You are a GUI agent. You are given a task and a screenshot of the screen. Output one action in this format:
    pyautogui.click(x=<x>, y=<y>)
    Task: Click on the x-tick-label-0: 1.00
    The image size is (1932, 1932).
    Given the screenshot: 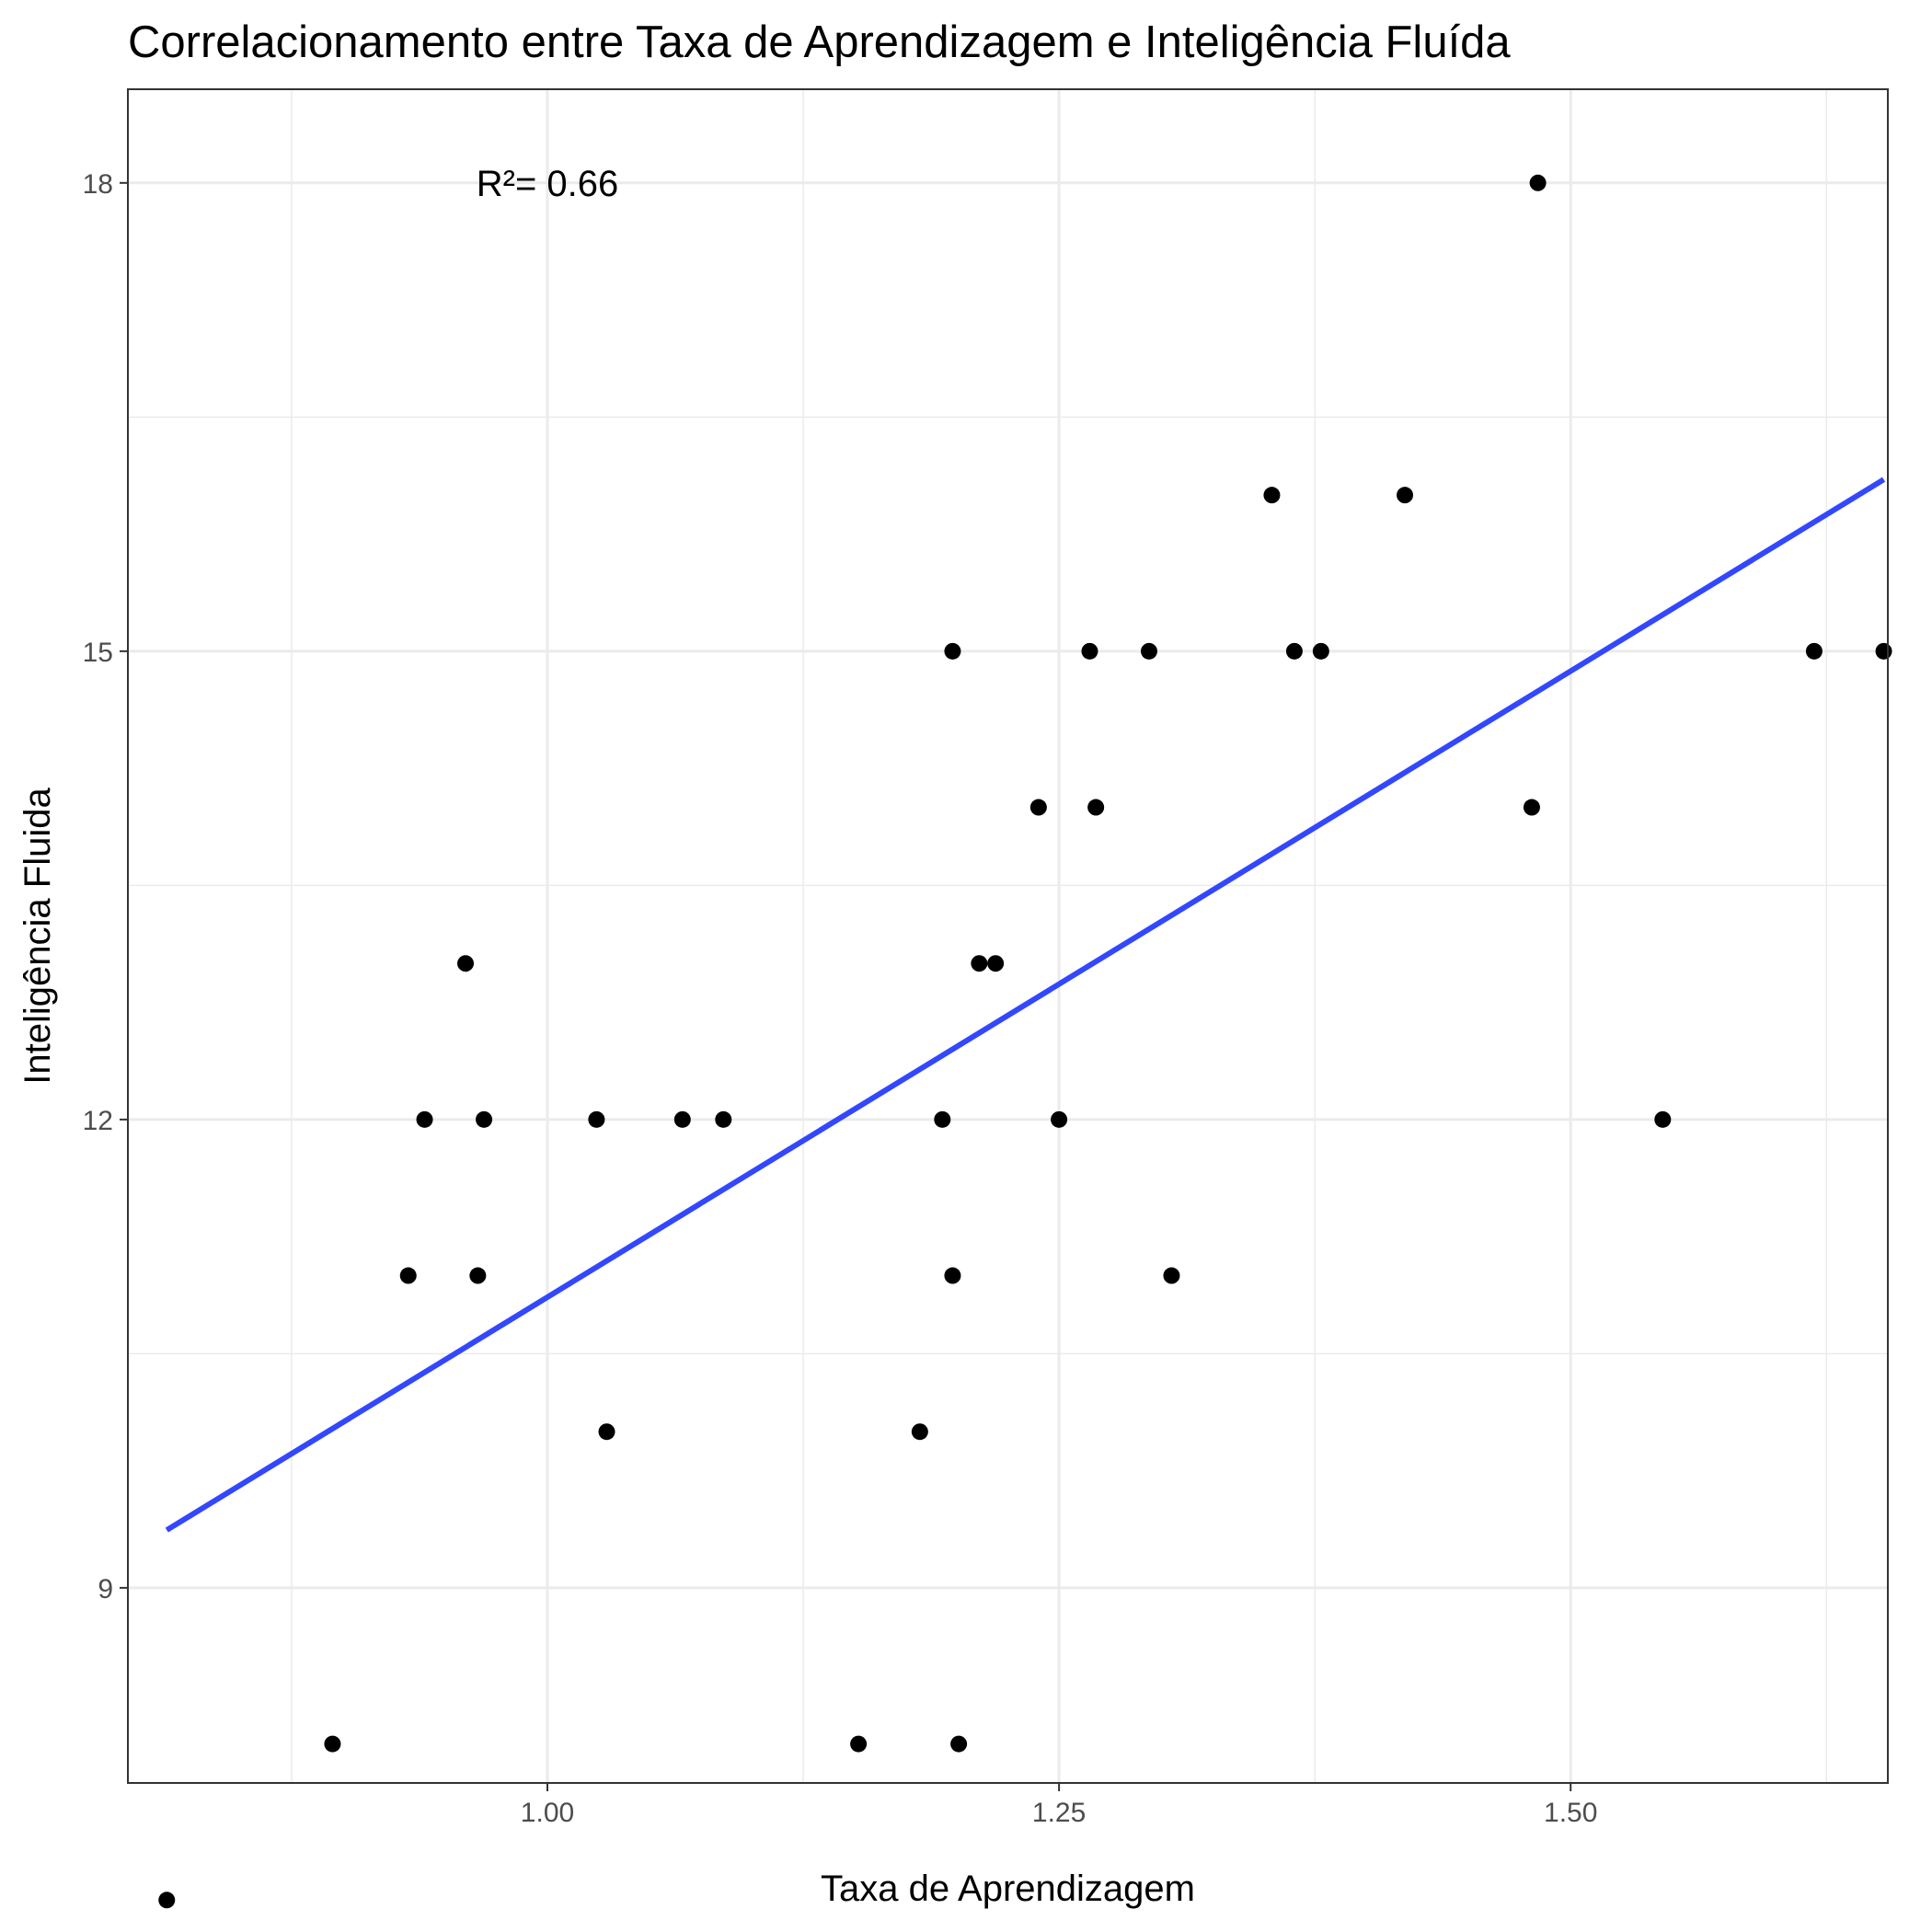 What is the action you would take?
    pyautogui.click(x=547, y=1813)
    